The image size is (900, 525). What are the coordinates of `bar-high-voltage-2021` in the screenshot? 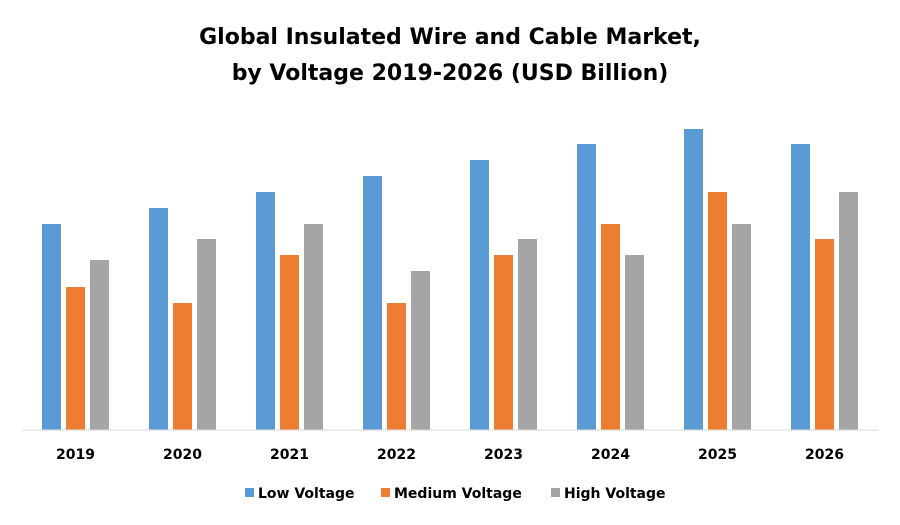 It's located at (313, 327).